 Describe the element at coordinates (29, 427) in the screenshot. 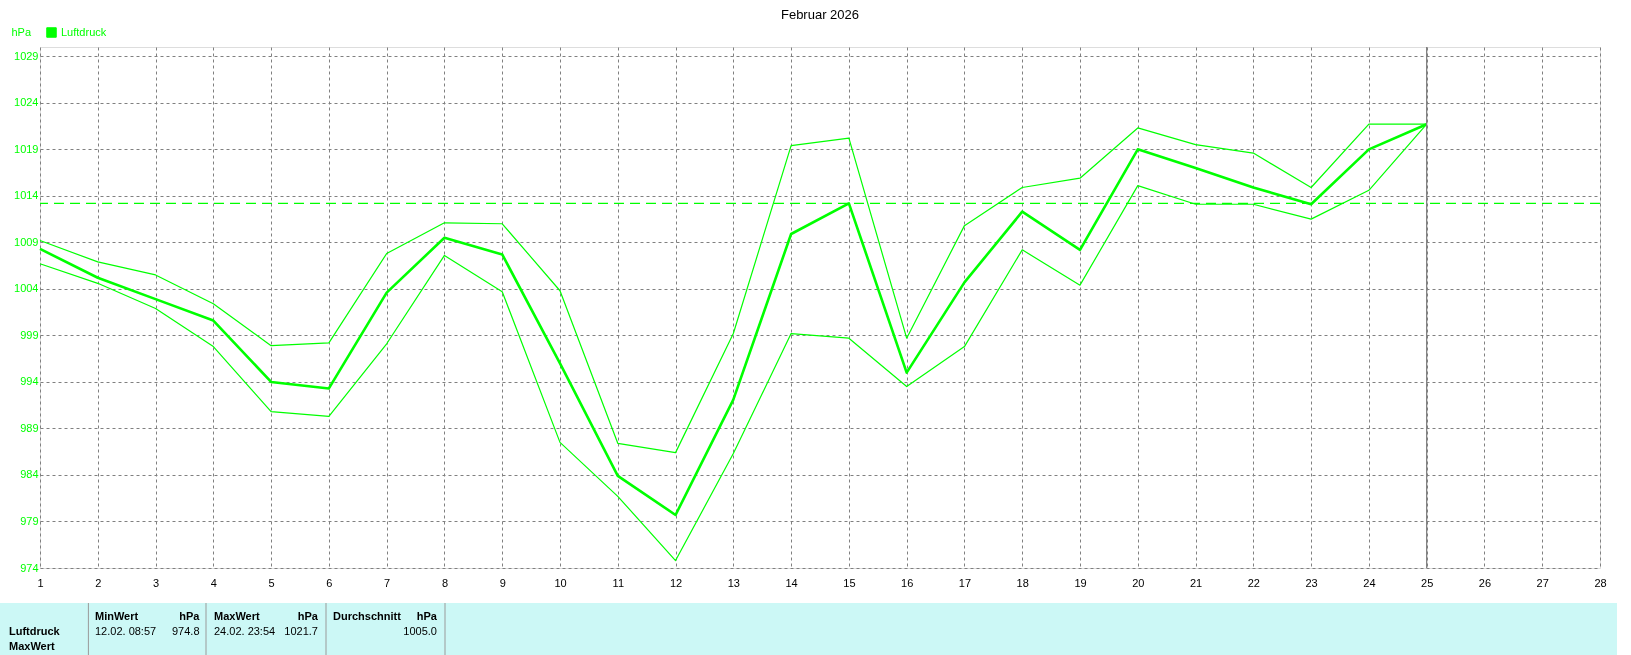

I see `y-tick-label: 989` at that location.